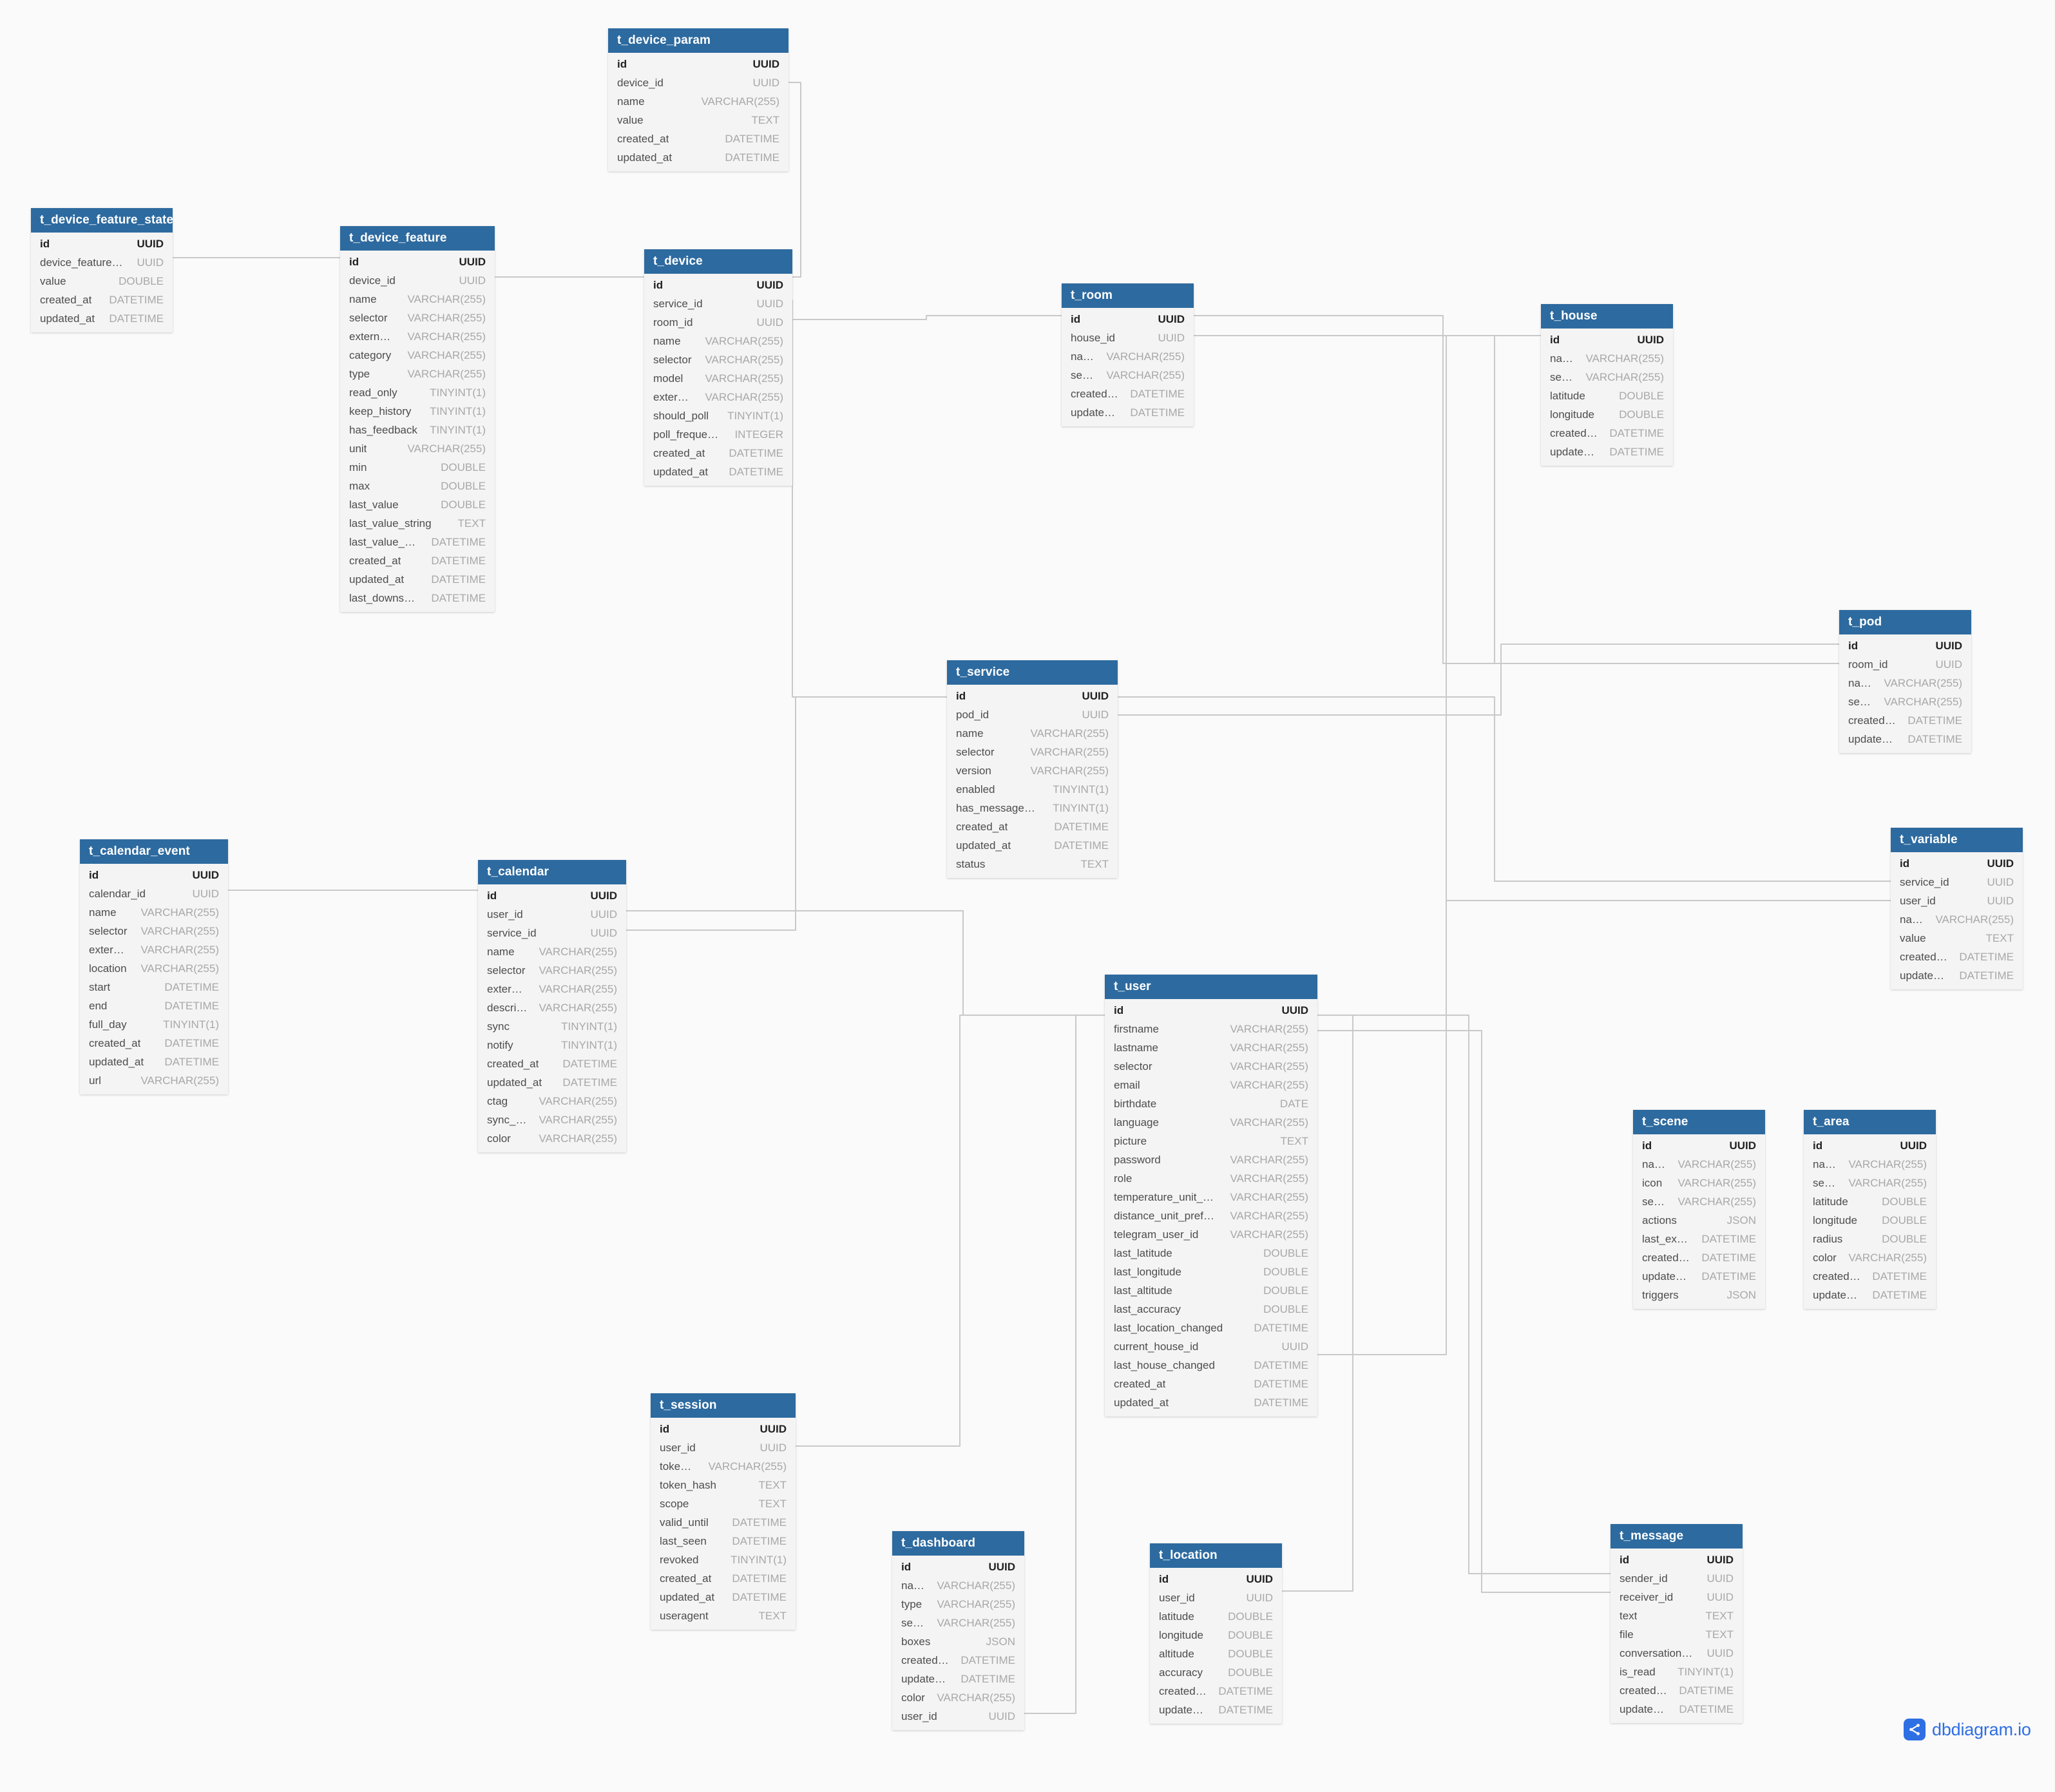 The image size is (2055, 1792). What do you see at coordinates (1607, 316) in the screenshot?
I see `table-title: t_house` at bounding box center [1607, 316].